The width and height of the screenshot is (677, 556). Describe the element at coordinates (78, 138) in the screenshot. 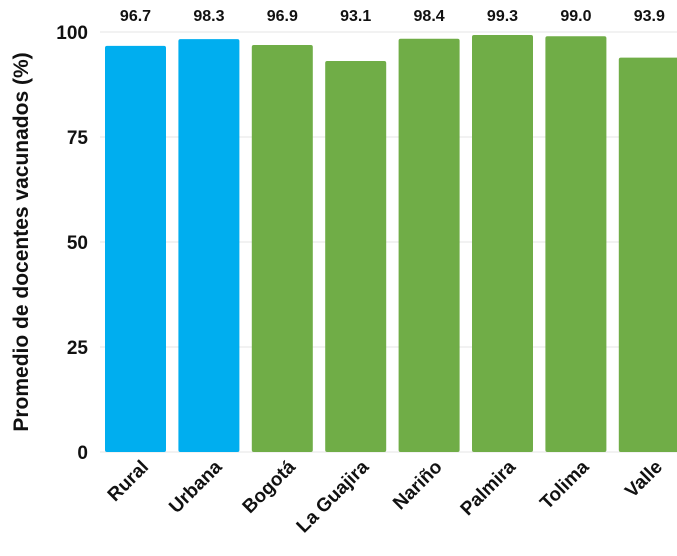

I see `y-tick-label-75: 75` at that location.